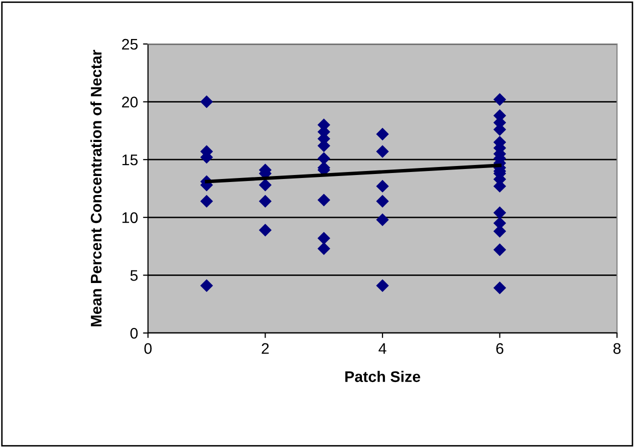 This screenshot has height=448, width=635. I want to click on y-tick-label: 10, so click(130, 218).